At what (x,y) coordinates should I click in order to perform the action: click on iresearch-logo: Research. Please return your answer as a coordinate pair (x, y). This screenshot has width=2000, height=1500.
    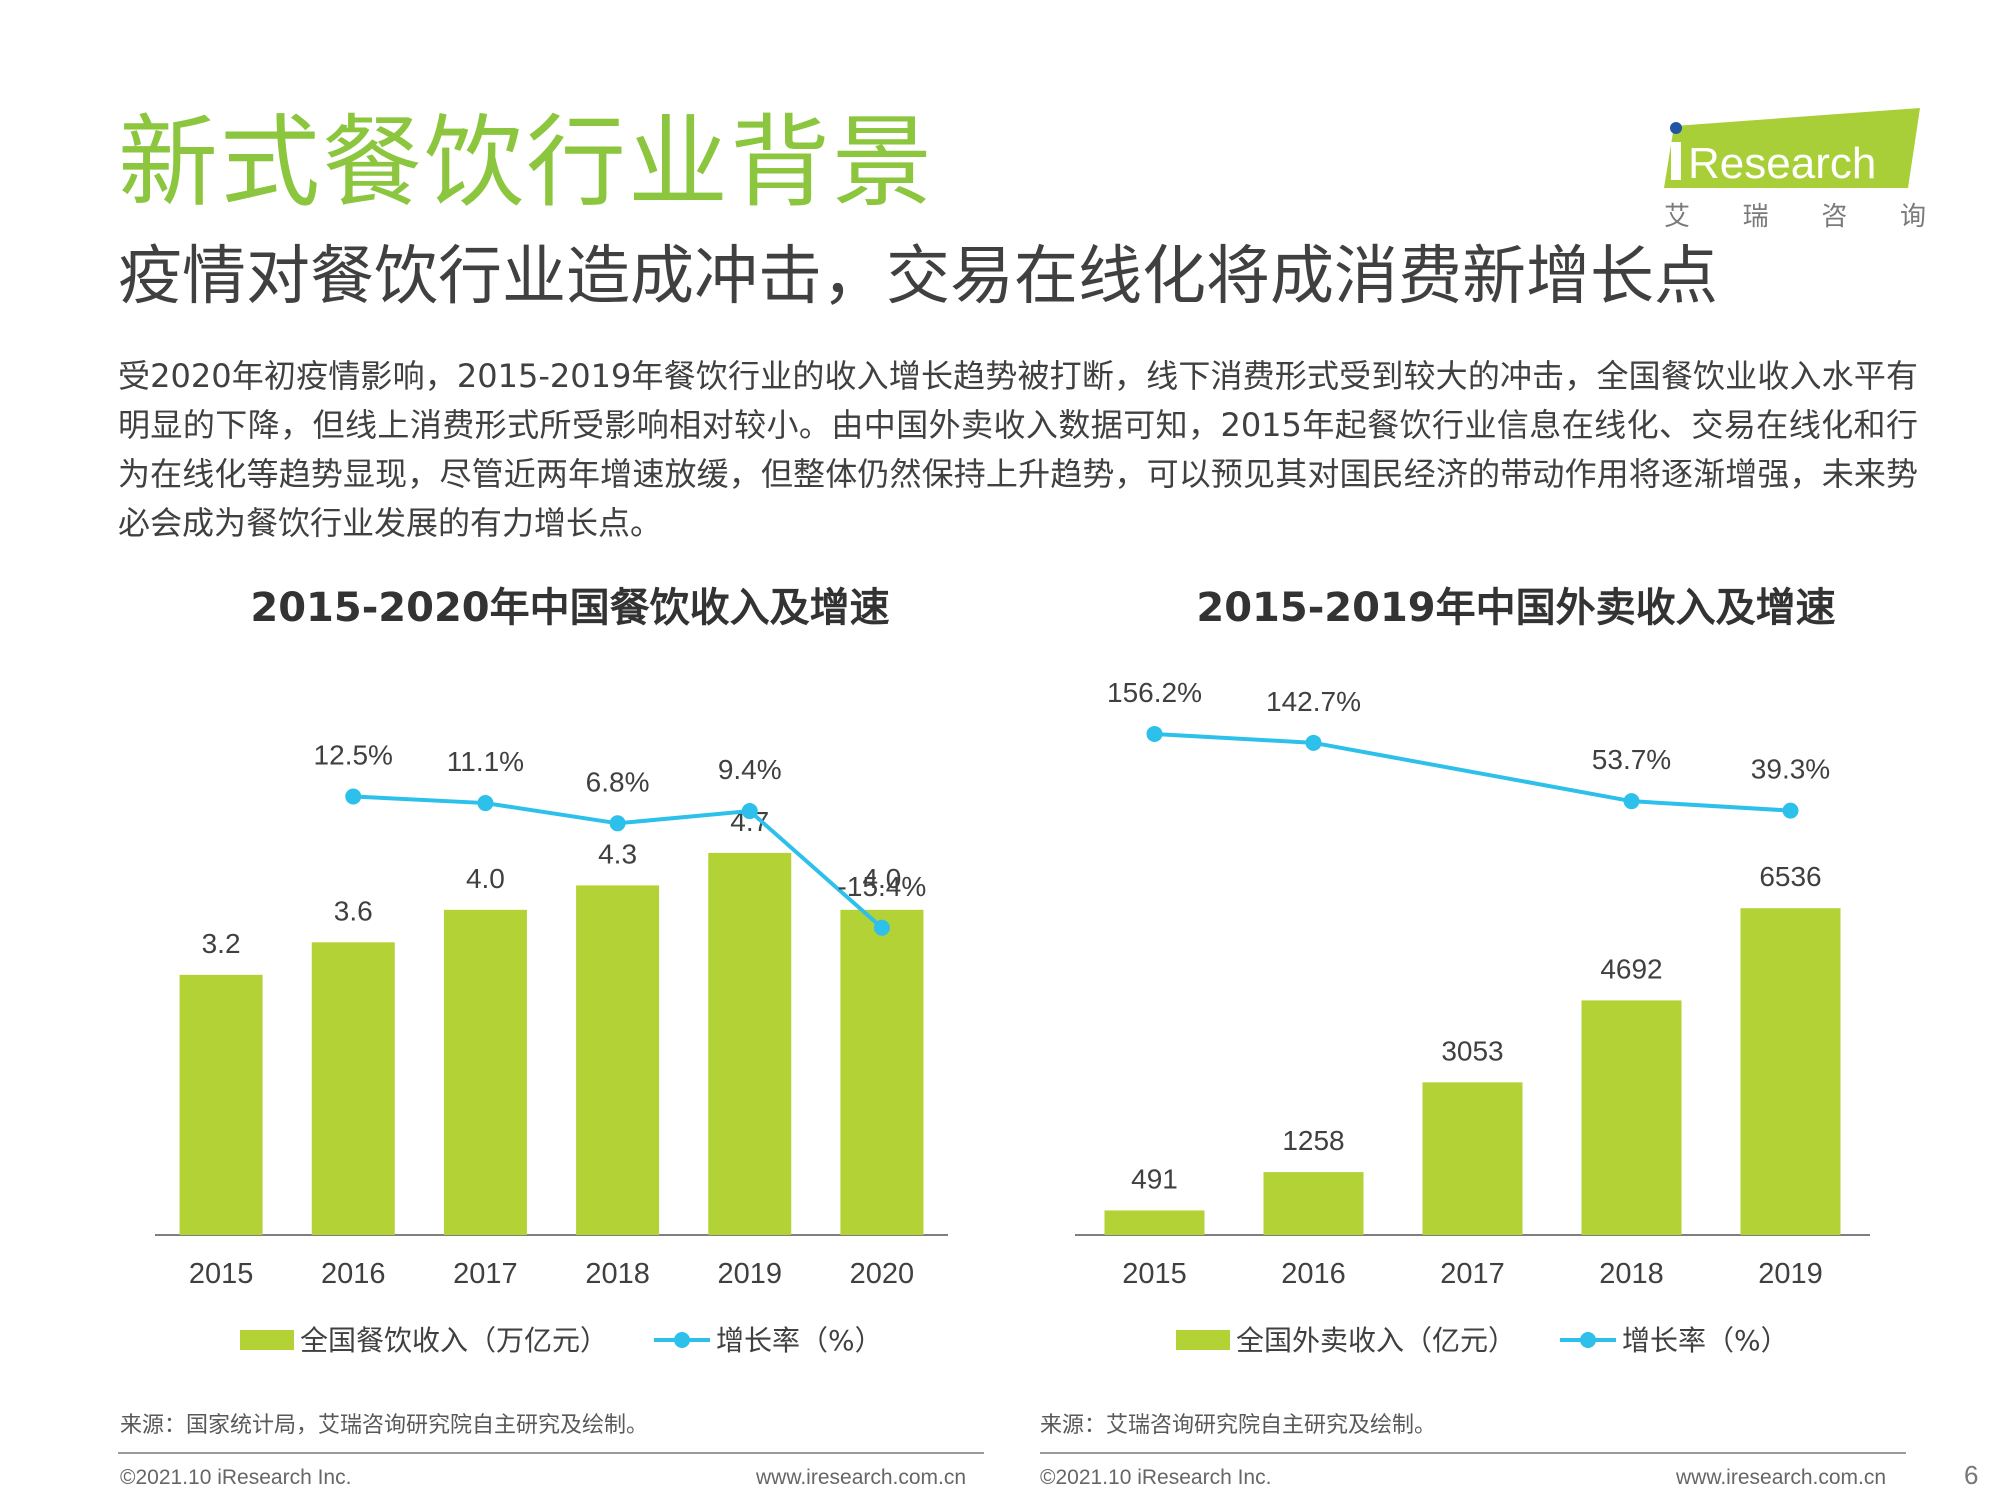
    Looking at the image, I should click on (1792, 148).